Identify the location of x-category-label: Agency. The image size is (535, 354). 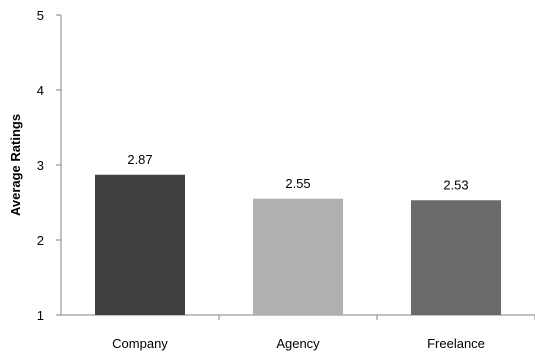
(298, 343).